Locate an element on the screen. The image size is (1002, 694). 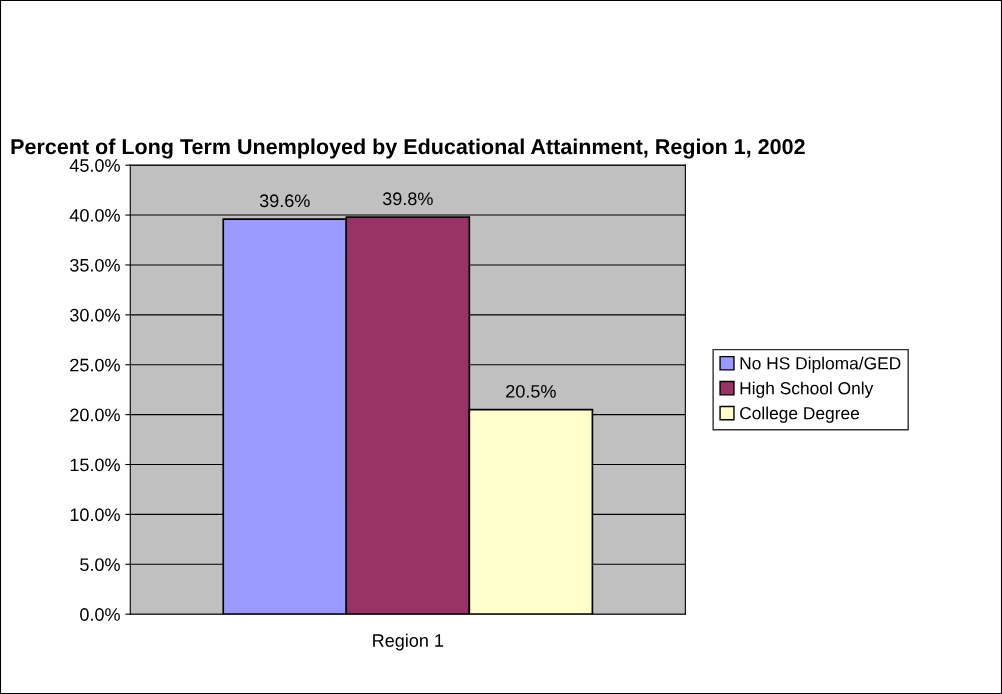
x-tick-label: Region 1 is located at coordinates (408, 642).